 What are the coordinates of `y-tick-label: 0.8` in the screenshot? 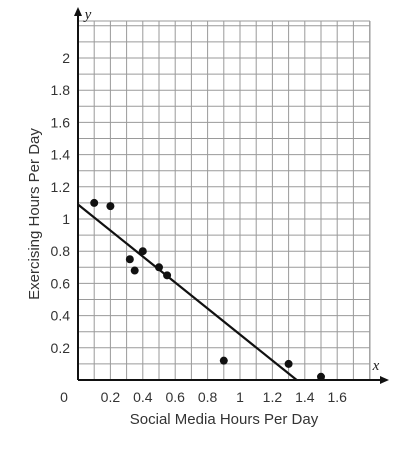 It's located at (61, 251).